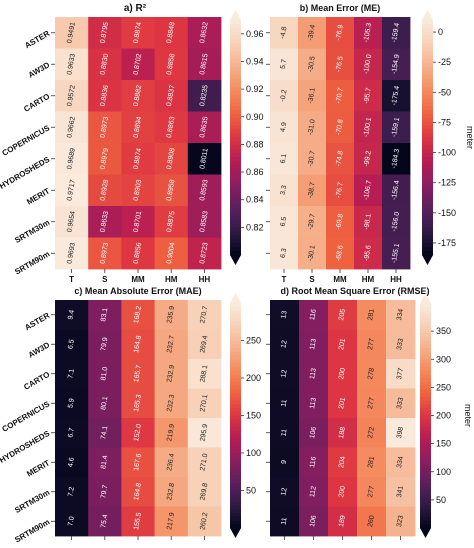  What do you see at coordinates (342, 521) in the screenshot?
I see `cell-value-label: 189` at bounding box center [342, 521].